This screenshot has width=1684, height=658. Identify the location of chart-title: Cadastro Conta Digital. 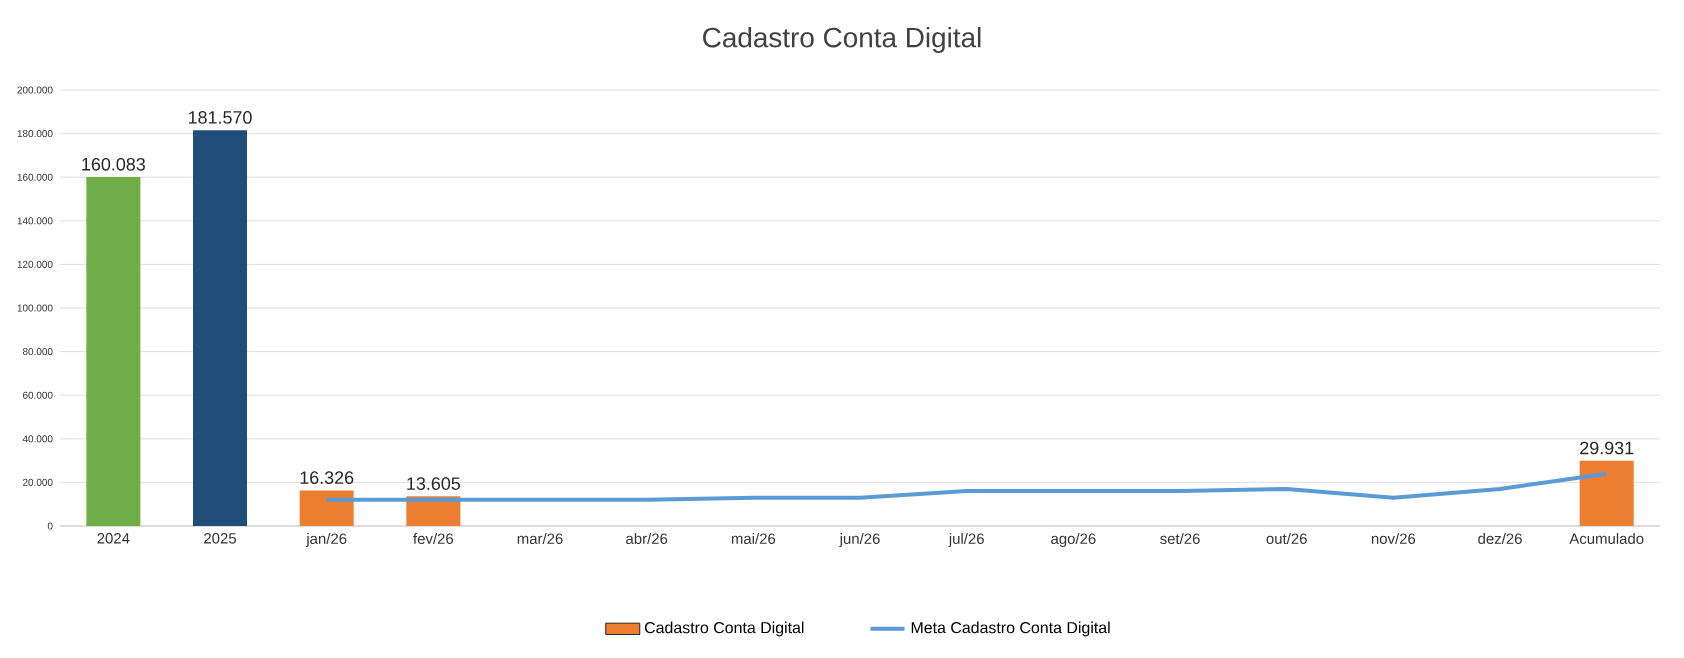
(842, 39).